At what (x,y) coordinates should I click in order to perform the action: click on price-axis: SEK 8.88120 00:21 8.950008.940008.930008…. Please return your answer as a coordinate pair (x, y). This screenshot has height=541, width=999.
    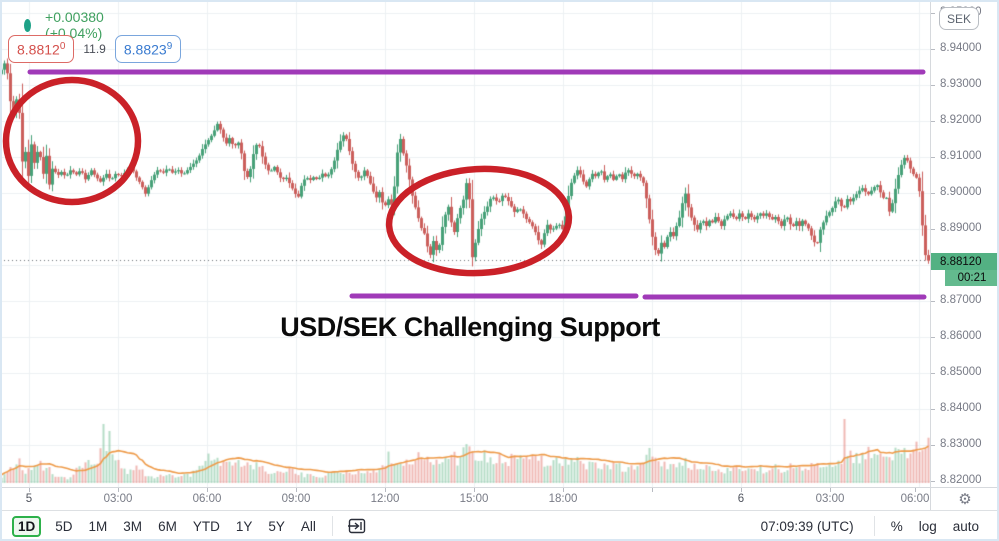
    Looking at the image, I should click on (964, 243).